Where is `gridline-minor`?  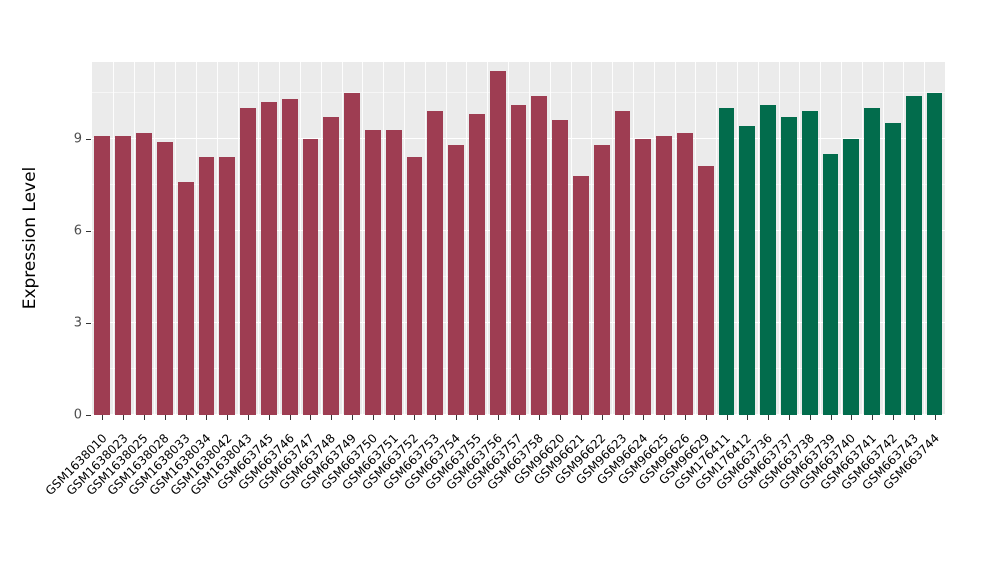
gridline-minor is located at coordinates (518, 92).